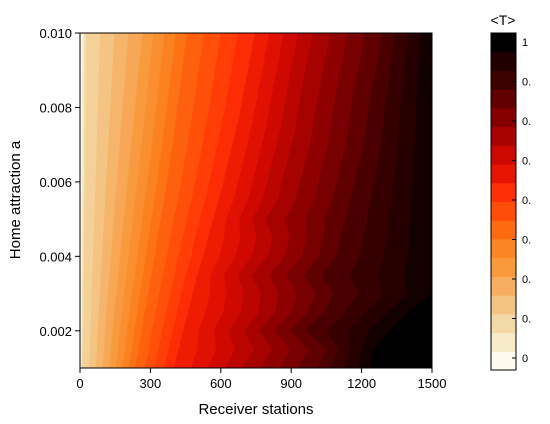 Image resolution: width=550 pixels, height=424 pixels. I want to click on x-axis: 0 300 600 900 1200 1500, so click(261, 379).